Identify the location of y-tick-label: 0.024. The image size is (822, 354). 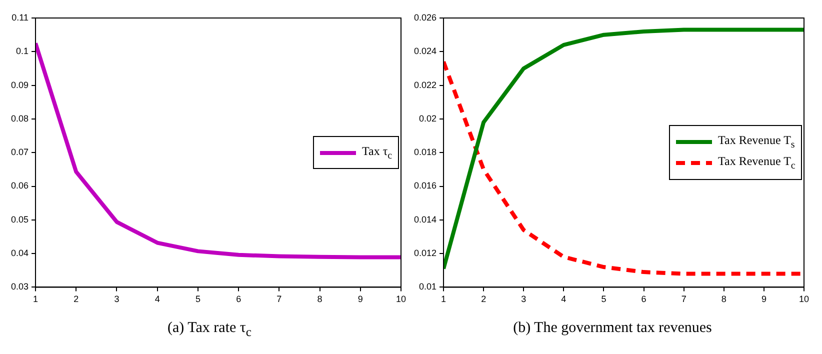
(425, 51).